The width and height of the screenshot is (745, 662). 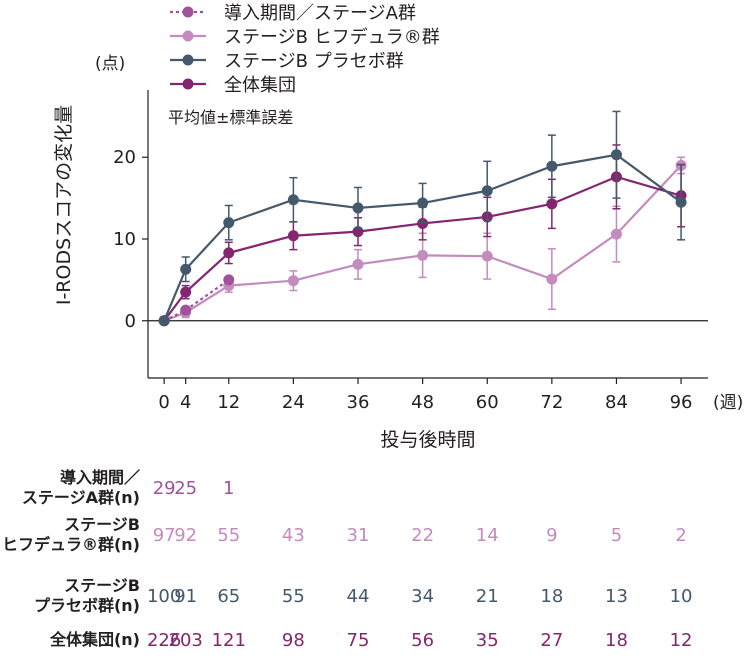 What do you see at coordinates (186, 535) in the screenshot?
I see `table-cell: 92` at bounding box center [186, 535].